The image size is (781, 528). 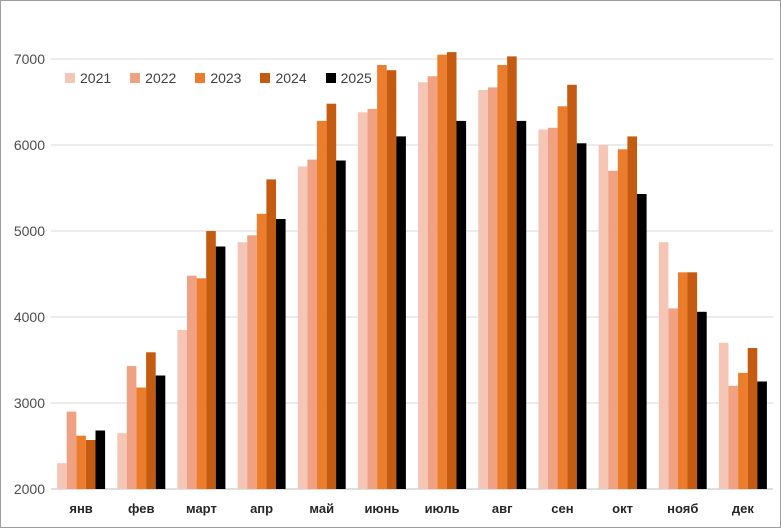 What do you see at coordinates (683, 380) in the screenshot?
I see `bar-2023-нояб` at bounding box center [683, 380].